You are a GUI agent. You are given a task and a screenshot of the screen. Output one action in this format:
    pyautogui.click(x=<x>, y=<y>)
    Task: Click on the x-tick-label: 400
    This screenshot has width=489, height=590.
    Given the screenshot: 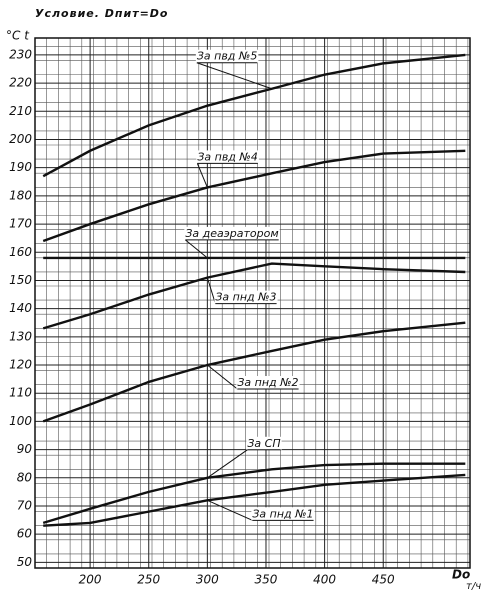 What is the action you would take?
    pyautogui.click(x=324, y=580)
    